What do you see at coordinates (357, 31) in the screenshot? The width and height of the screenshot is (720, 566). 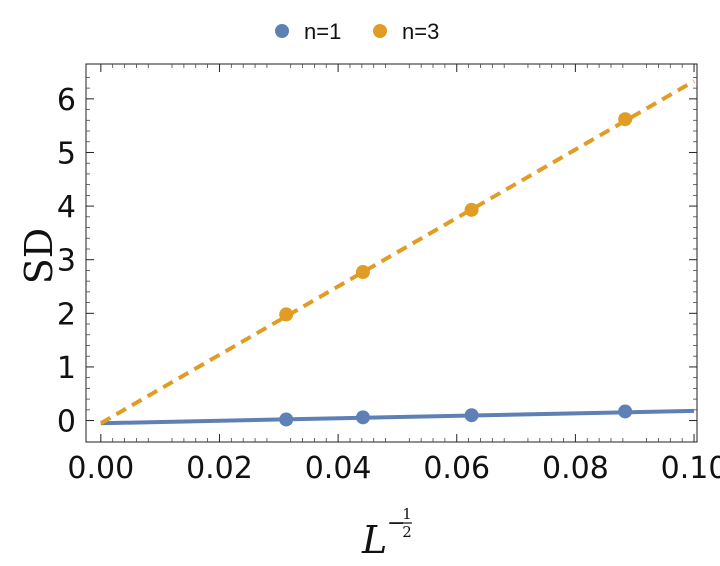 I see `legend: n=1 n=3` at bounding box center [357, 31].